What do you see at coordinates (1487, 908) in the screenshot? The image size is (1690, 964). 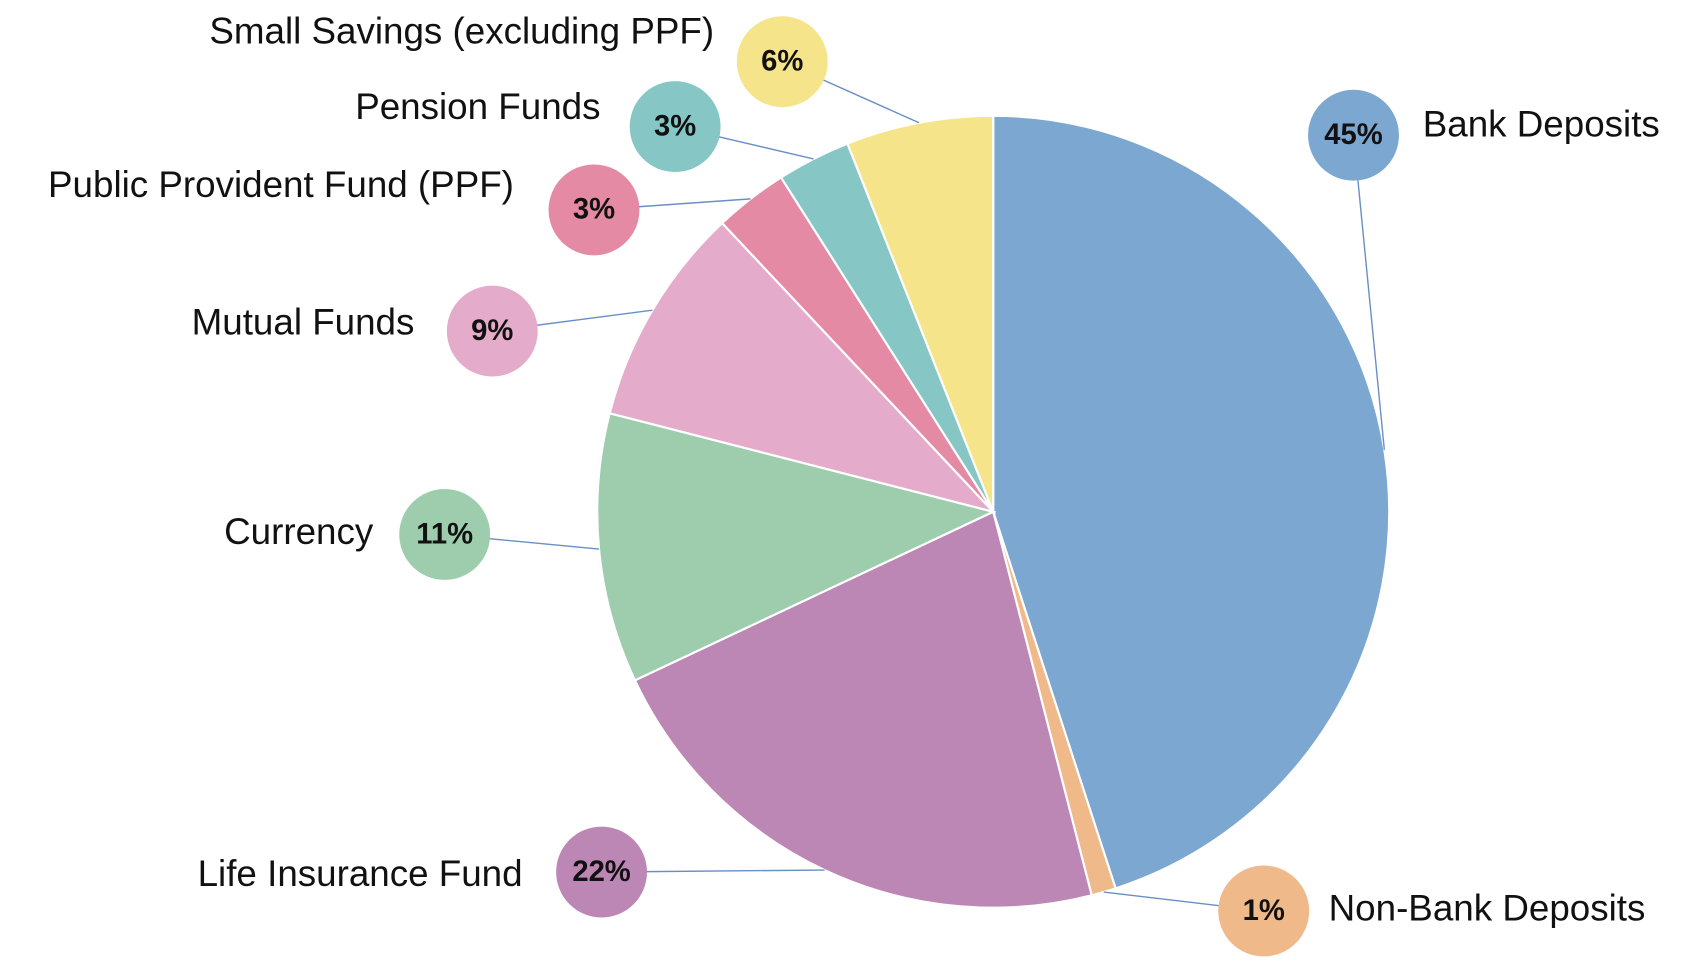 I see `category-label: Non-Bank Deposits` at bounding box center [1487, 908].